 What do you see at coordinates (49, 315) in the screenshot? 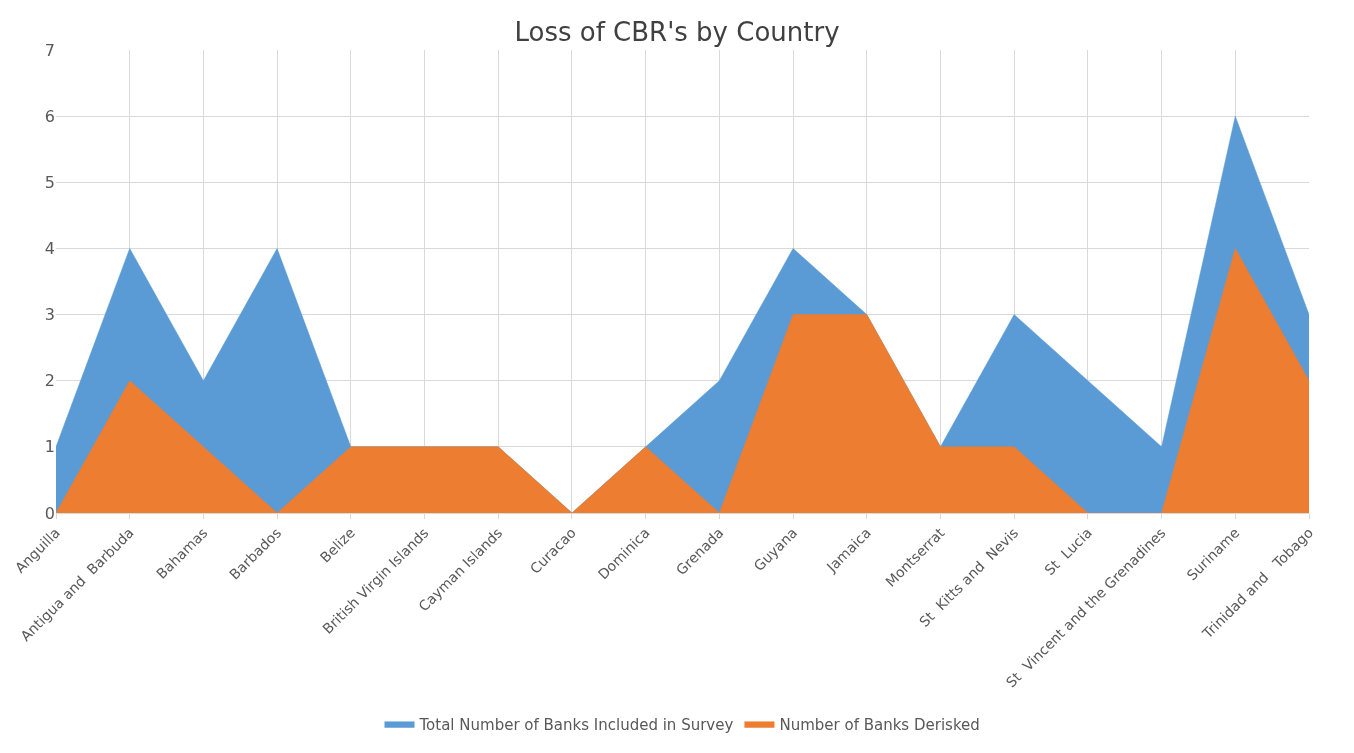
I see `y-tick-label: 3` at bounding box center [49, 315].